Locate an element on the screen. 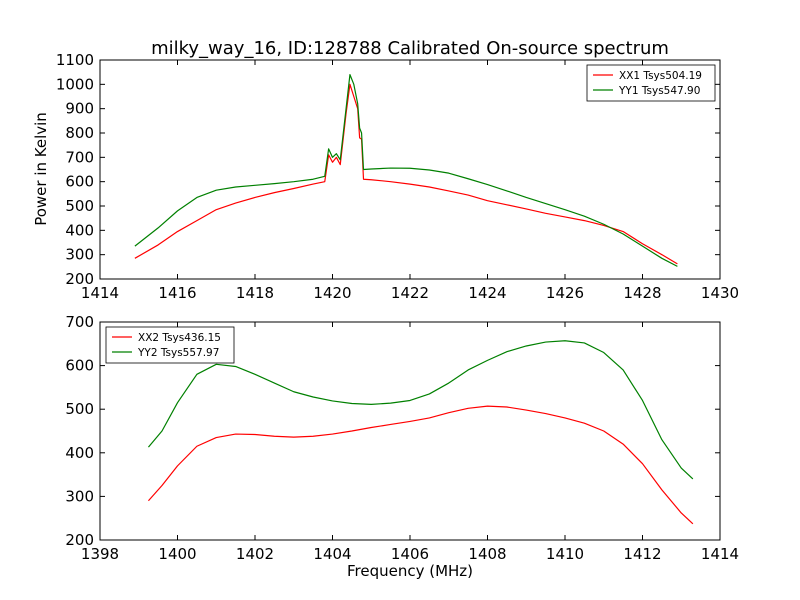  top-legend-label: XX1 Tsys504.19 is located at coordinates (660, 76).